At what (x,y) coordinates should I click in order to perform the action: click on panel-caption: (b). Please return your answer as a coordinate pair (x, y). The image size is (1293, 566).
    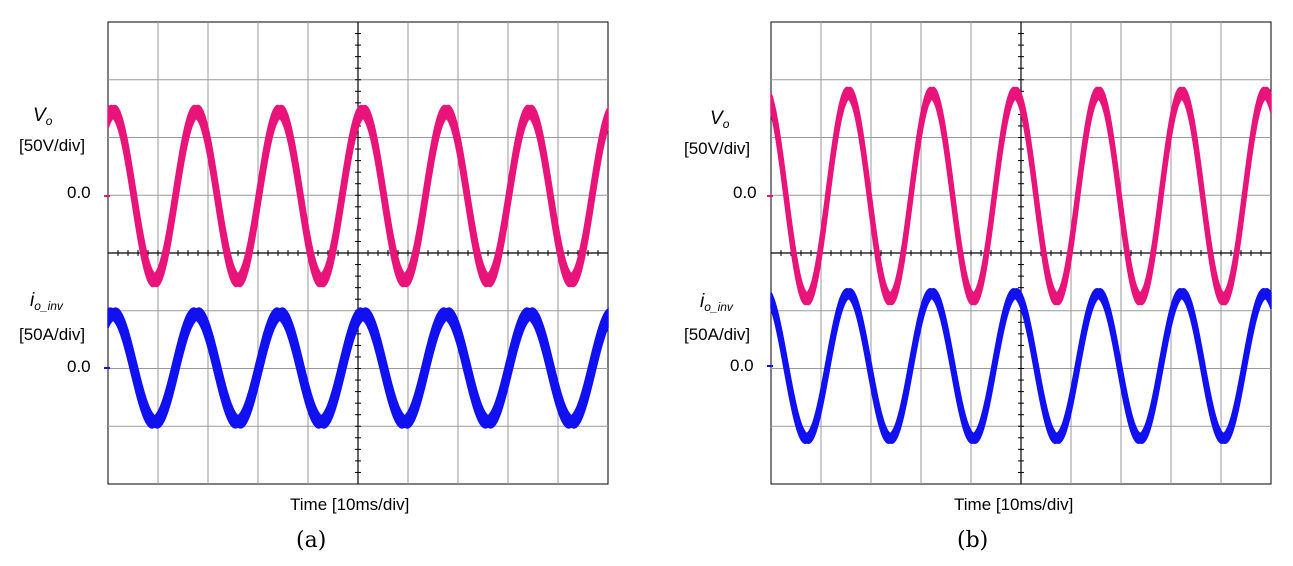
    Looking at the image, I should click on (973, 540).